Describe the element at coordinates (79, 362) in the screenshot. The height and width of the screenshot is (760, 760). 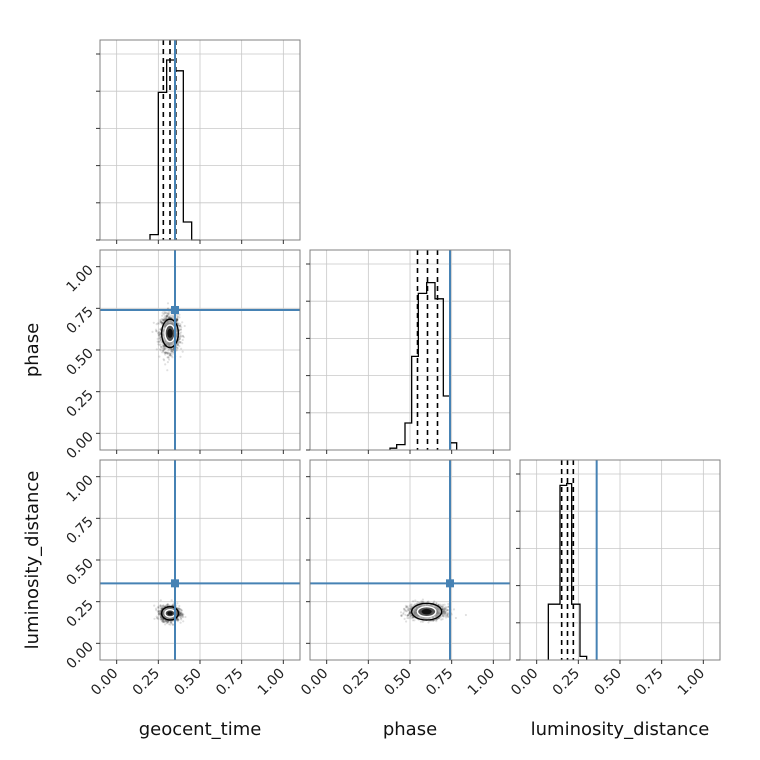
I see `y-tick-label: 0.50` at that location.